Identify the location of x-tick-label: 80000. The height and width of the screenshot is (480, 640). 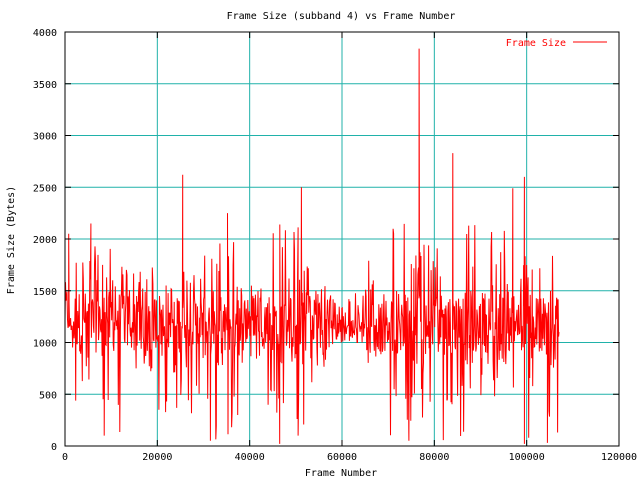
(434, 457).